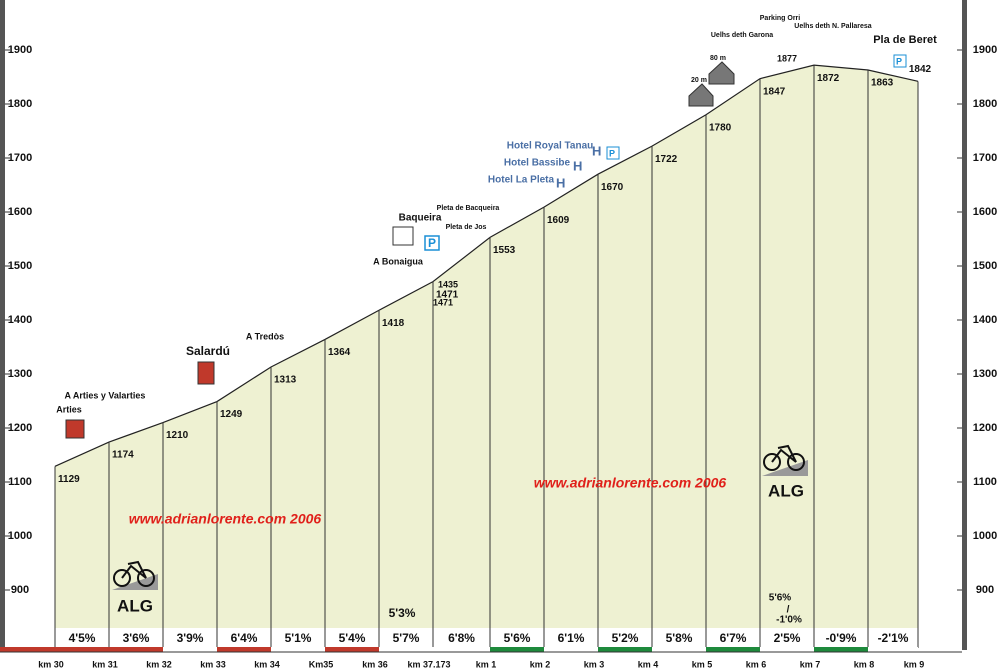 The height and width of the screenshot is (671, 1000). I want to click on annotation: Pleta de Jos, so click(466, 227).